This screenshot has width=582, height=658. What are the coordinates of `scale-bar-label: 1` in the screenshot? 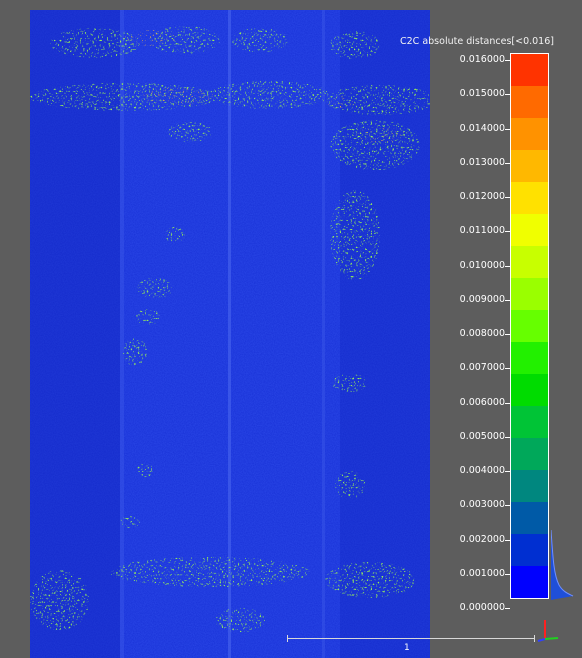 It's located at (407, 648).